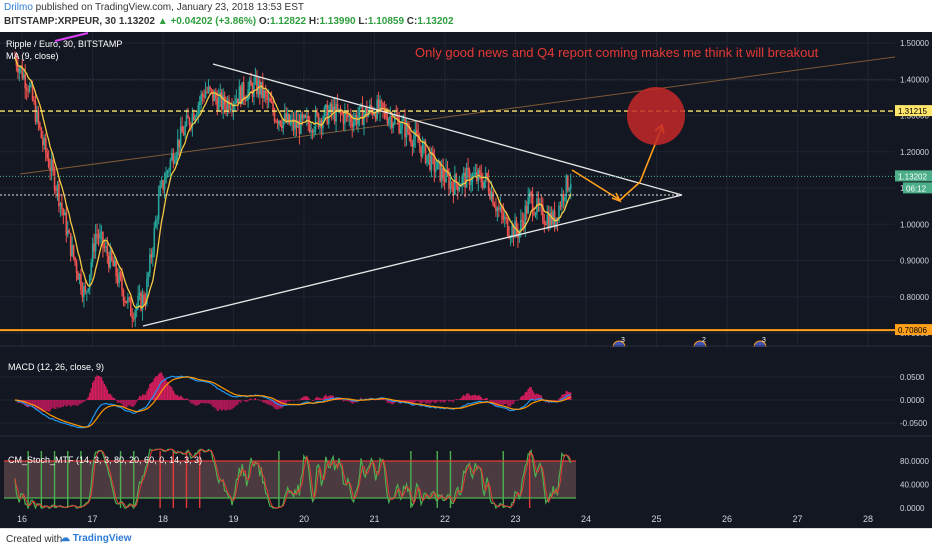 The image size is (932, 551). I want to click on time-tick-label: 16, so click(22, 519).